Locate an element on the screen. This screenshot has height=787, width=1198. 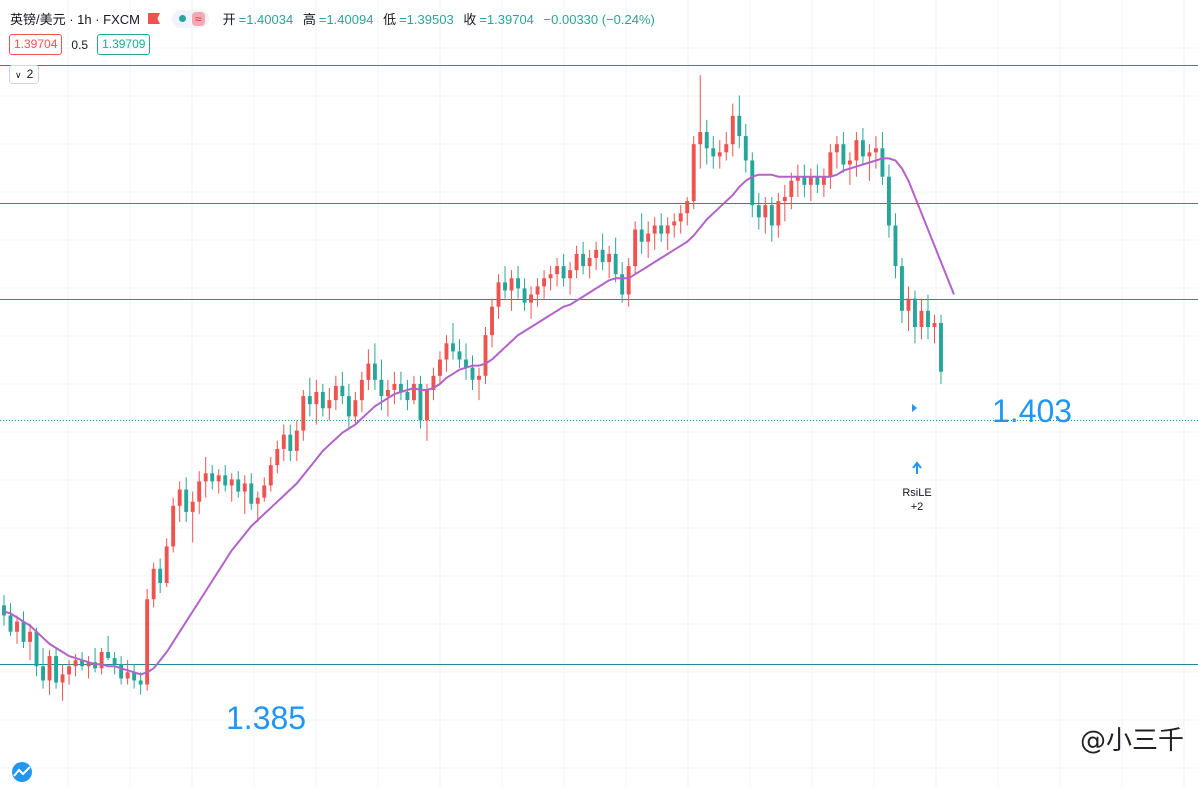
tradingview-logo-icon is located at coordinates (22, 772).